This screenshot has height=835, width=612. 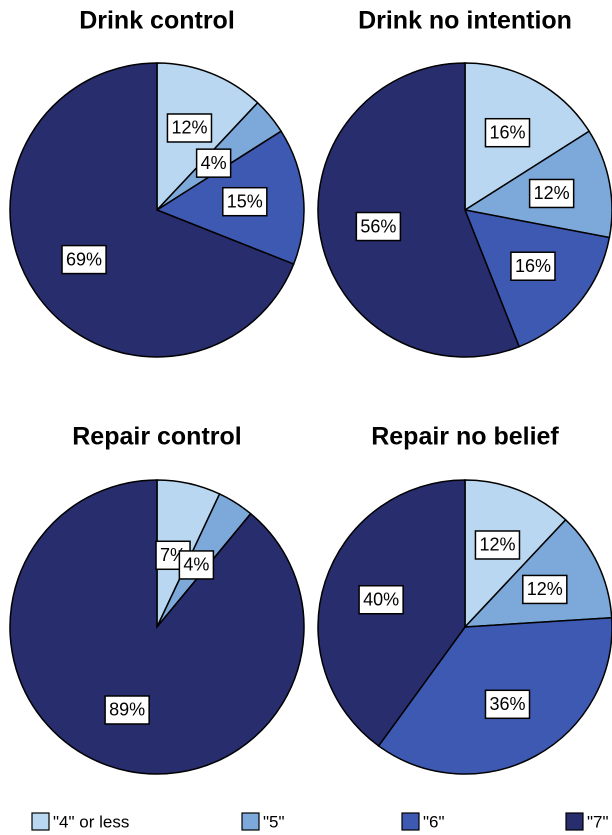 I want to click on chart-title: Drink no intention, so click(x=465, y=21).